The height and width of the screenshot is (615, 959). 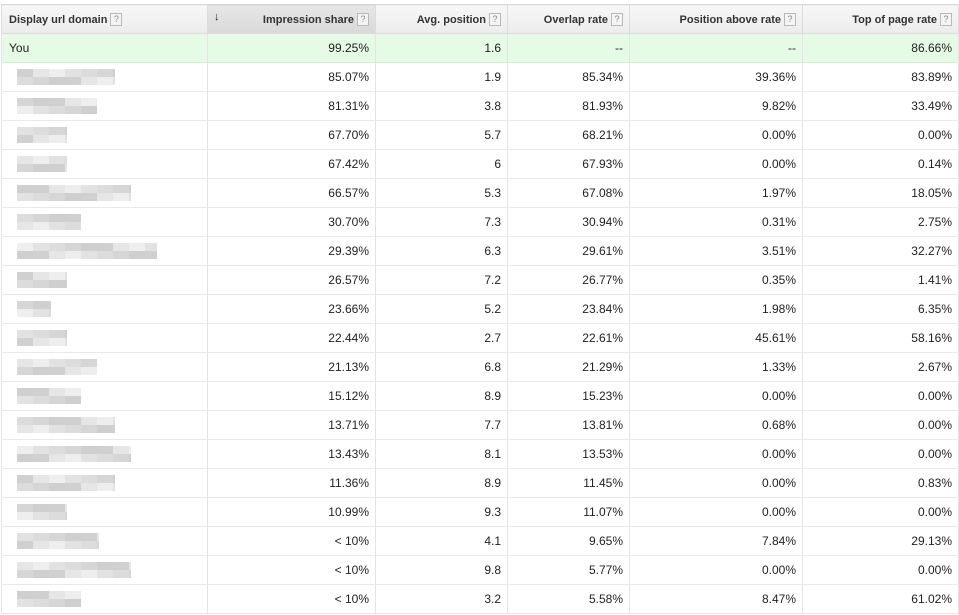 What do you see at coordinates (291, 425) in the screenshot?
I see `impression-share-cell: 13.71%` at bounding box center [291, 425].